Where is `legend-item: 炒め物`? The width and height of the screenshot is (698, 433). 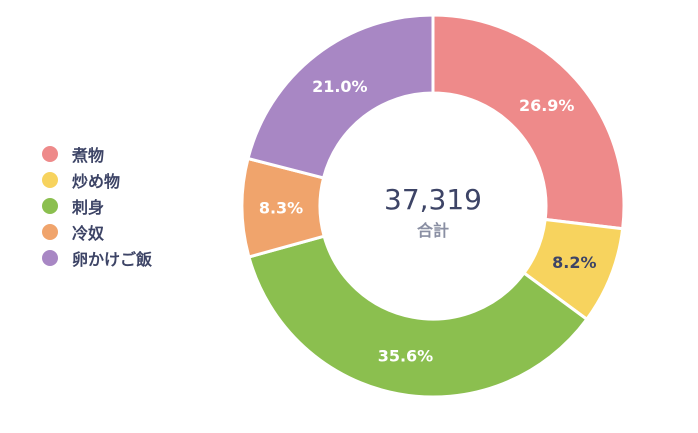 legend-item: 炒め物 is located at coordinates (97, 180).